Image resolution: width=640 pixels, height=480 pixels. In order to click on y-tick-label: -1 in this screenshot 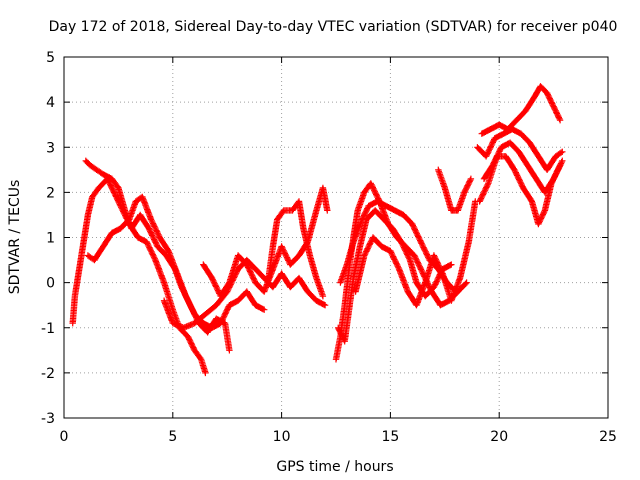, I will do `click(48, 329)`.